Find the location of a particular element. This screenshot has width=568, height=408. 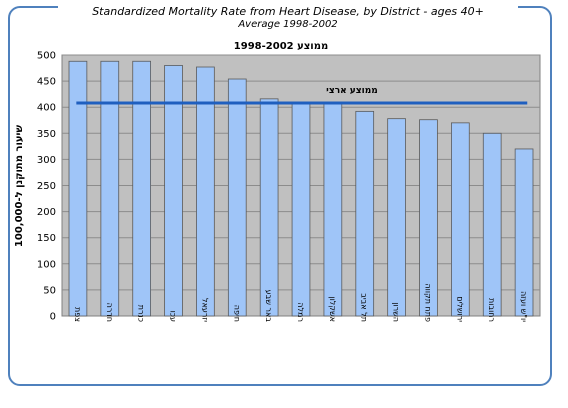

y-tick-label: 350 is located at coordinates (46, 134).